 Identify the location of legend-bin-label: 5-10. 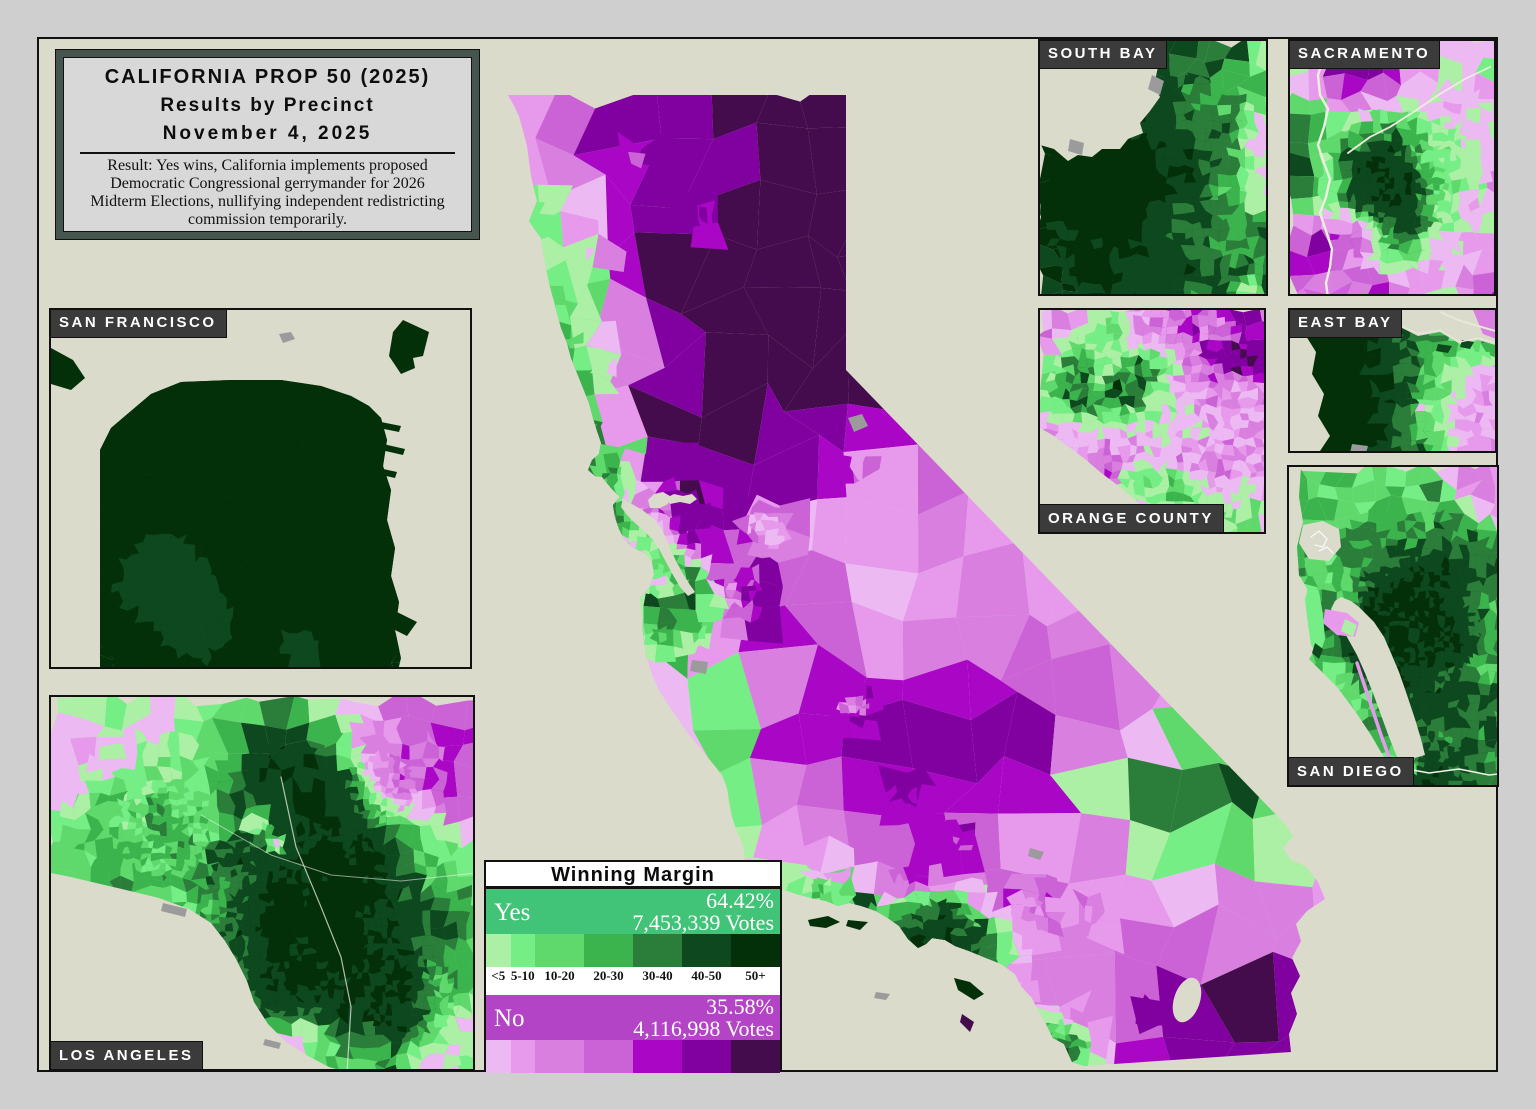
(522, 975).